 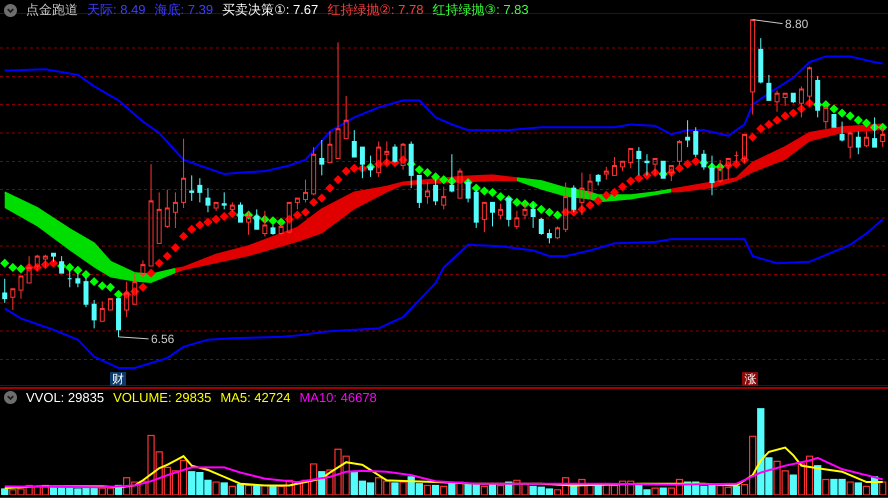 What do you see at coordinates (162, 397) in the screenshot?
I see `text: VOLUME: 29835` at bounding box center [162, 397].